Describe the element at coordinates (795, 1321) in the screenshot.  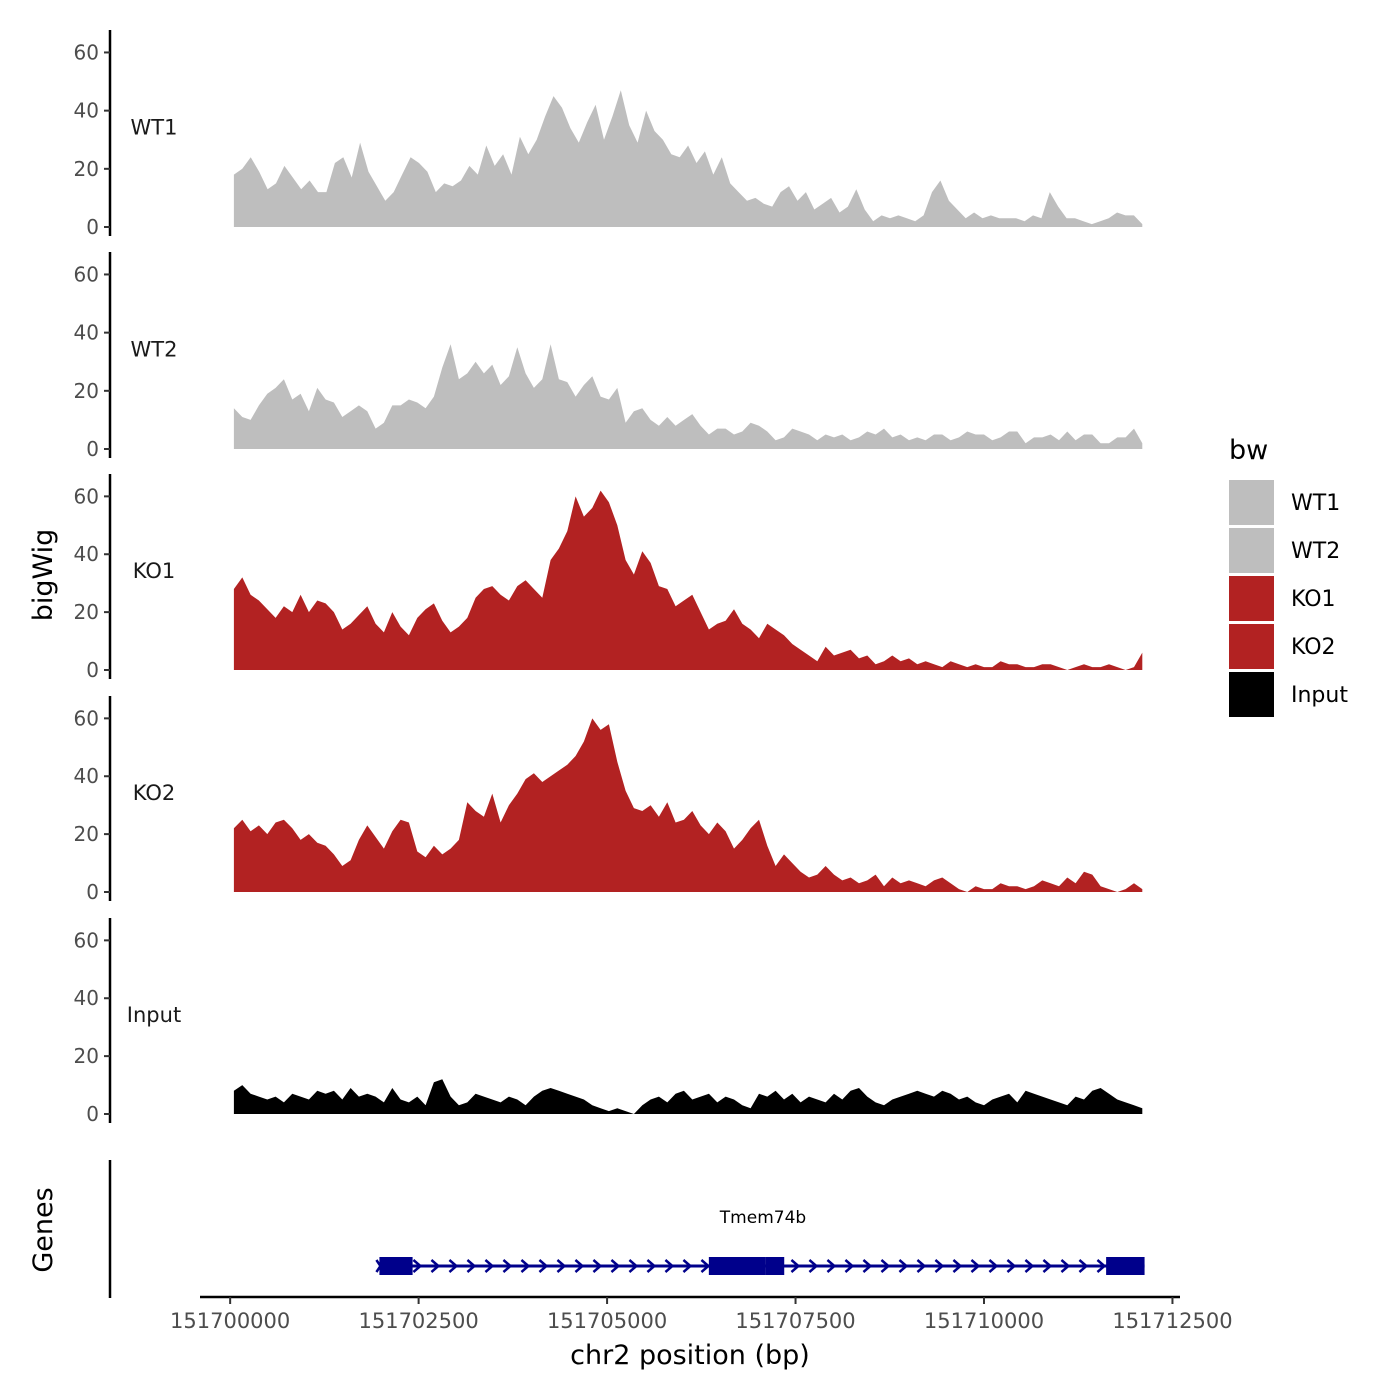
I see `x-tick-label: 151707500` at that location.